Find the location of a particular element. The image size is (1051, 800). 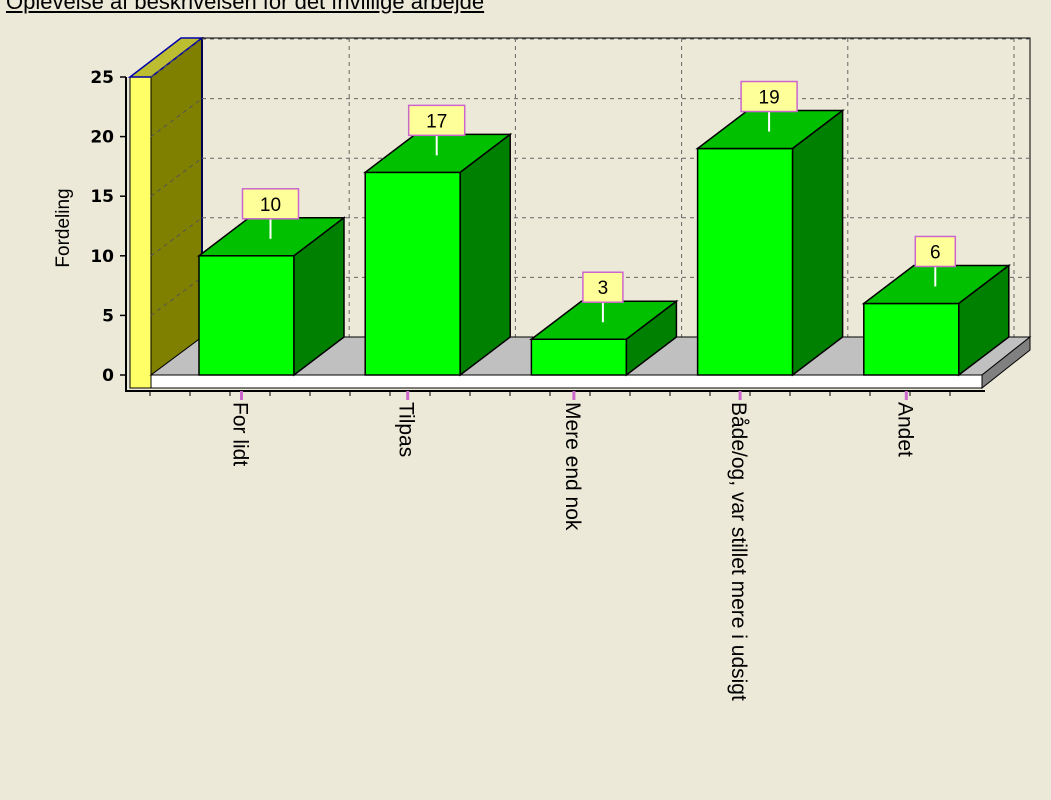

y-tick-label: 25 is located at coordinates (102, 78).